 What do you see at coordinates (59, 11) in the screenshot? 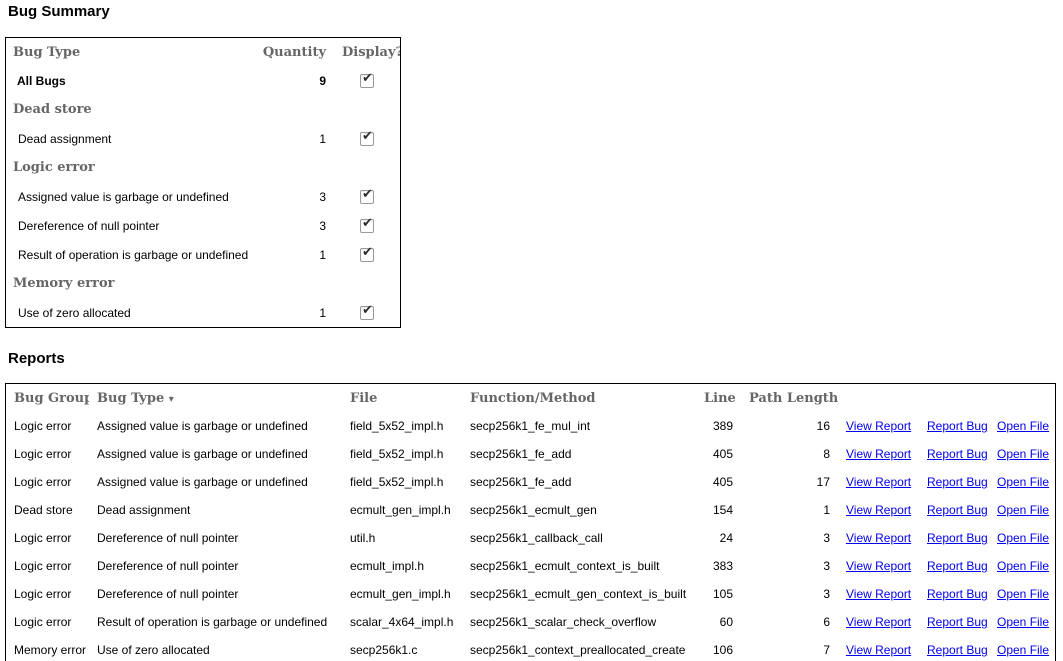
I see `bug-summary-title: Bug Summary` at bounding box center [59, 11].